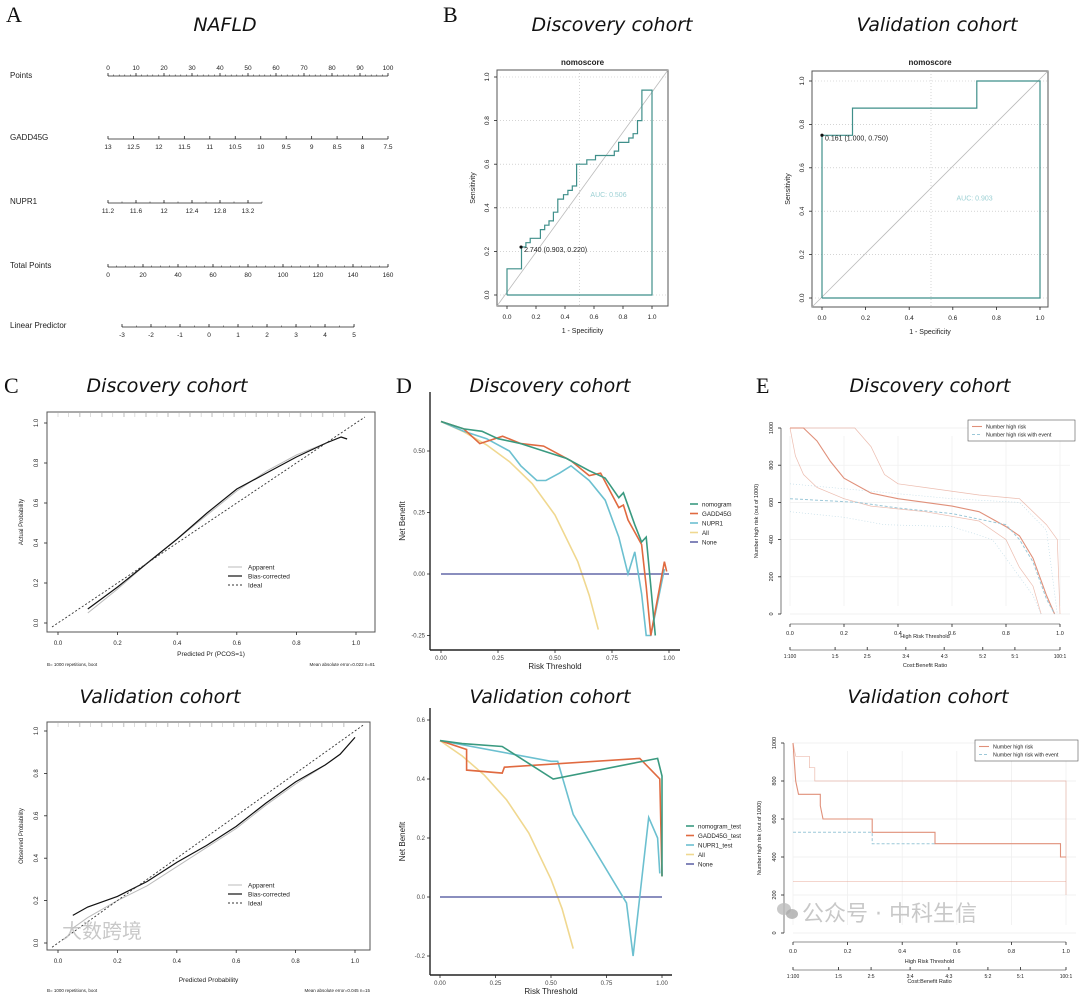 The height and width of the screenshot is (996, 1080). Describe the element at coordinates (579, 192) in the screenshot. I see `roc-curve` at that location.